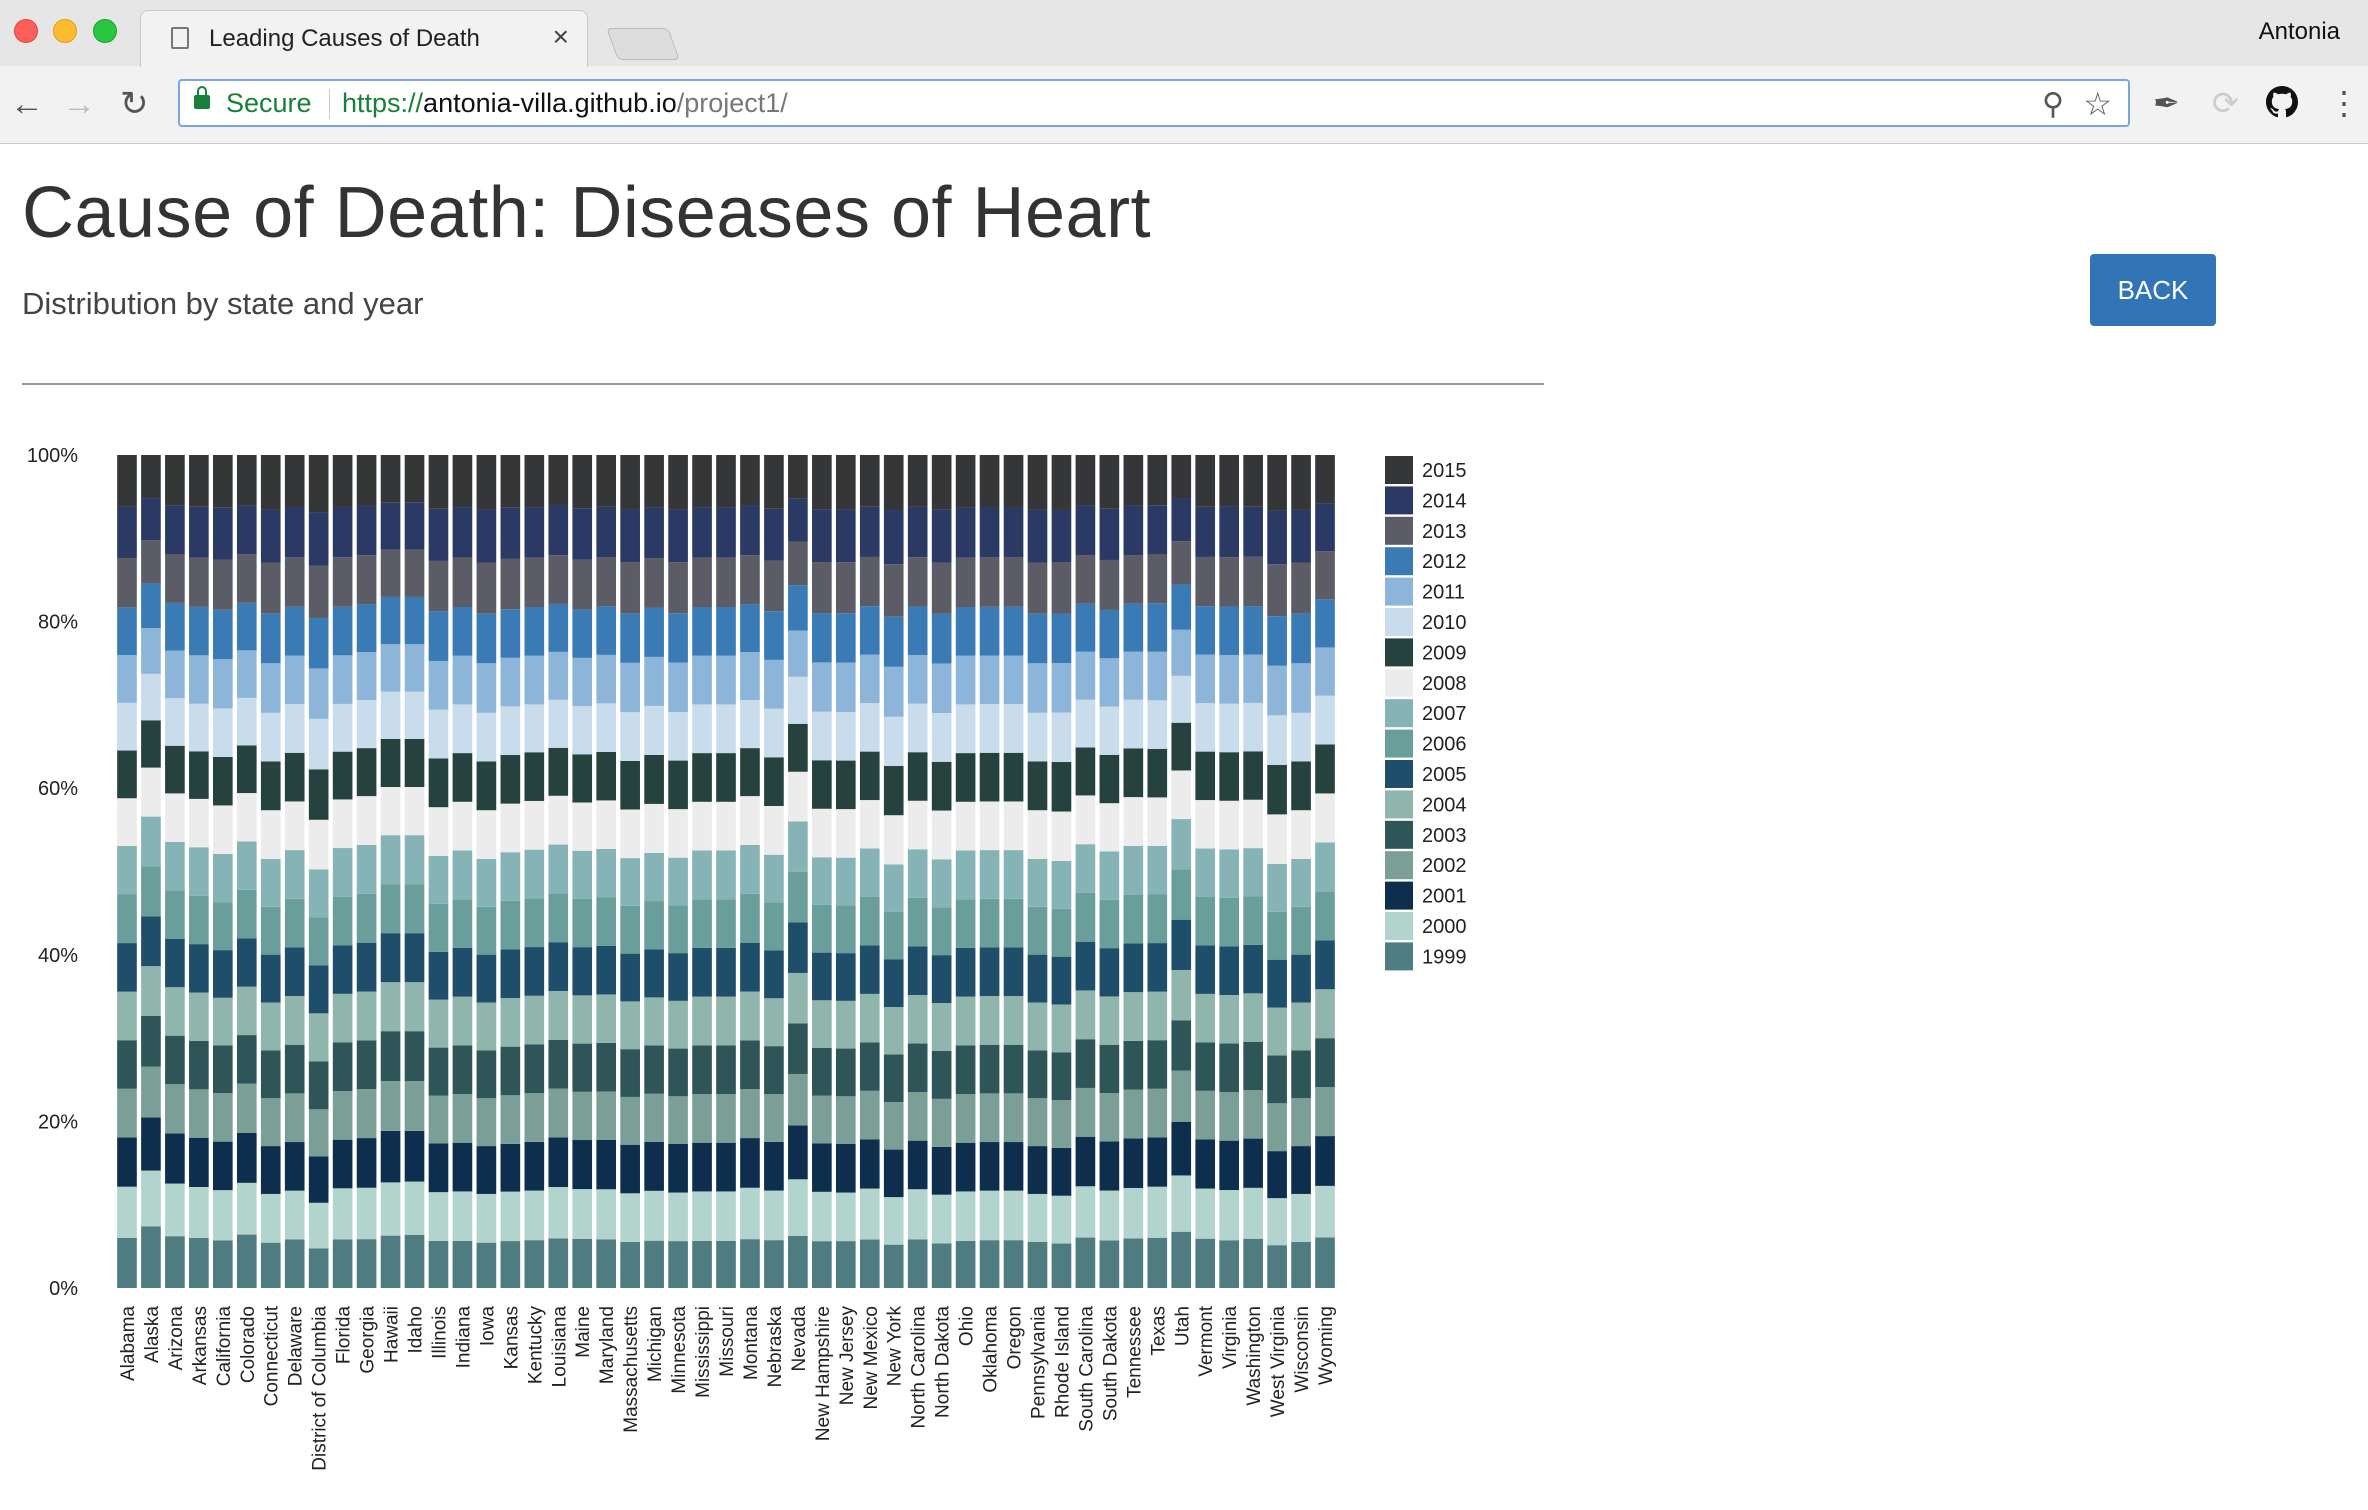 Image resolution: width=2368 pixels, height=1510 pixels. I want to click on extension-swirl-icon: ⟳, so click(2225, 103).